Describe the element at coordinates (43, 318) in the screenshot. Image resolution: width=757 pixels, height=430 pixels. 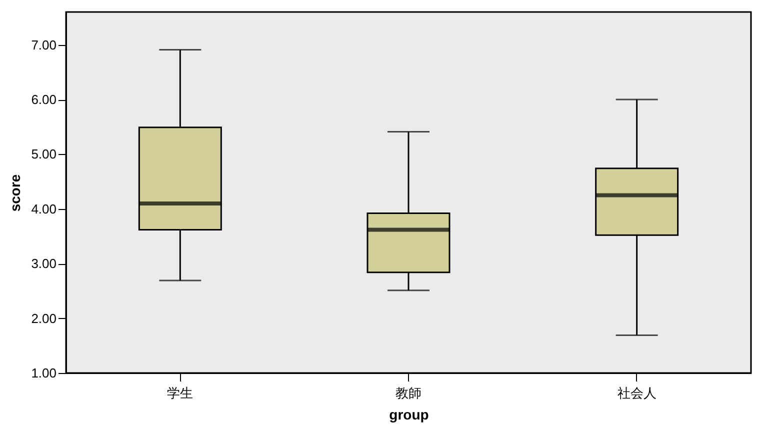
I see `y-tick-label: 2.00` at that location.